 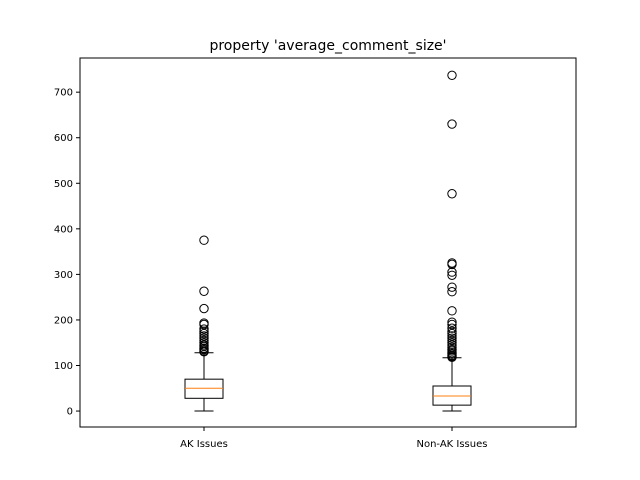 I want to click on x-tick-label-non-ak-issues: Non-AK Issues, so click(x=452, y=444).